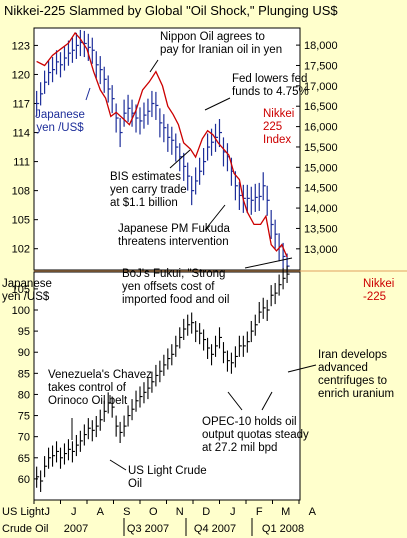  I want to click on annotation-boj: imported food and oil, so click(175, 300).